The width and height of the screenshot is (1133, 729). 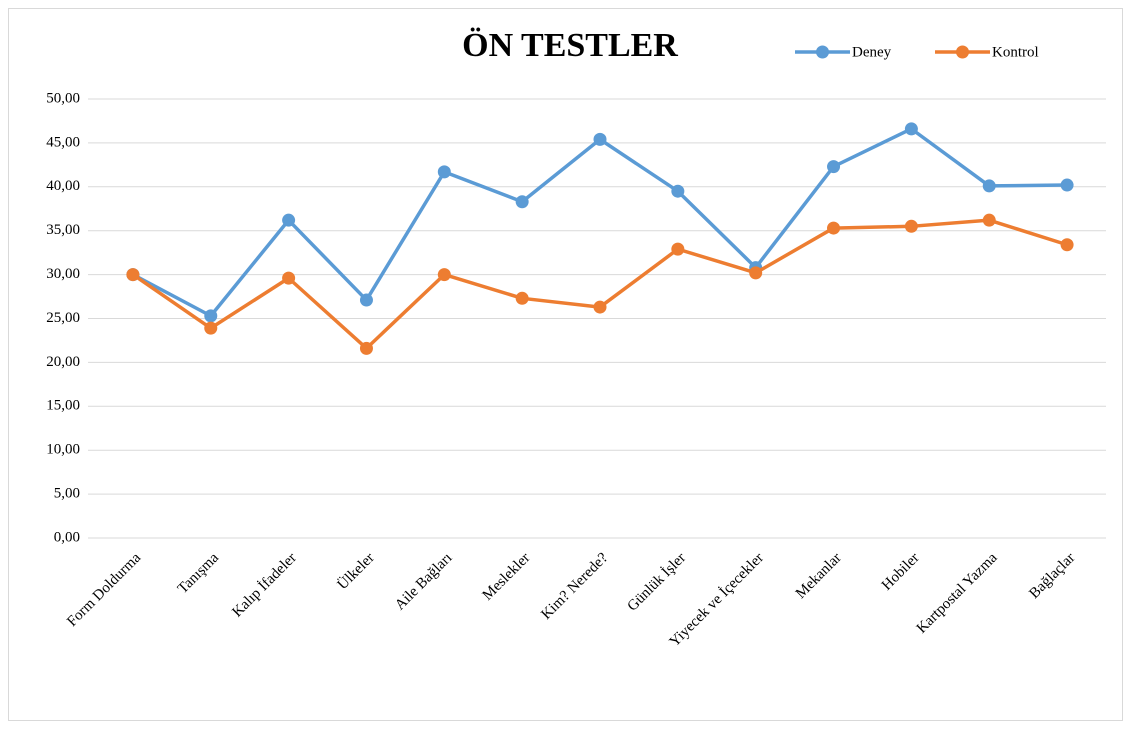 I want to click on y-tick-label: 10,00, so click(x=63, y=450).